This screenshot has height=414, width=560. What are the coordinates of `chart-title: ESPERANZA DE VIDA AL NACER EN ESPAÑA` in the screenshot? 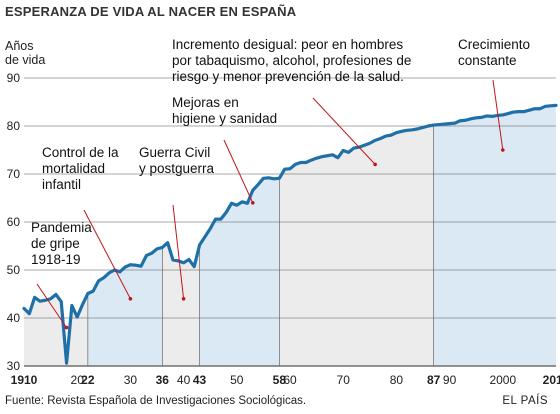 It's located at (151, 11).